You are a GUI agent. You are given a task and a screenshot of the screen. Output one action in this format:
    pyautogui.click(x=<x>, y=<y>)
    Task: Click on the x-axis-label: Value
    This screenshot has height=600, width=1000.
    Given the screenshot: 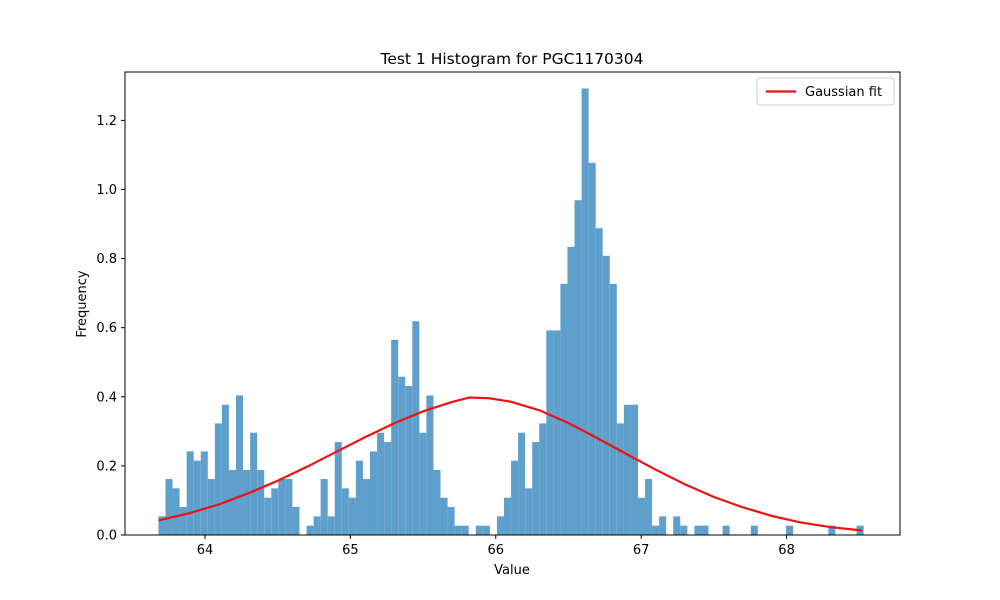 What is the action you would take?
    pyautogui.click(x=512, y=570)
    